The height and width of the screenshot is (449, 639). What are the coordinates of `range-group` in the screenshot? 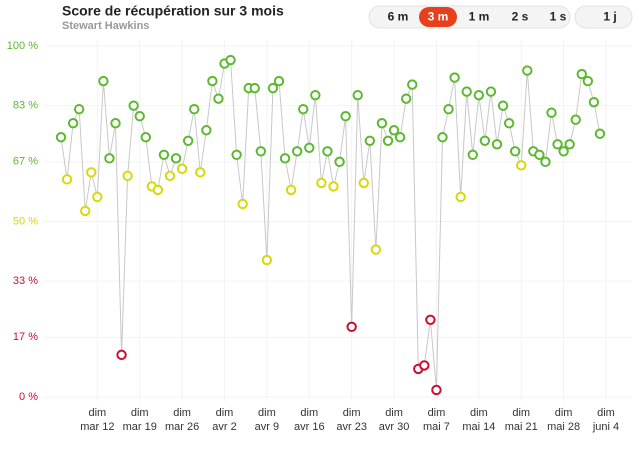 It's located at (469, 17).